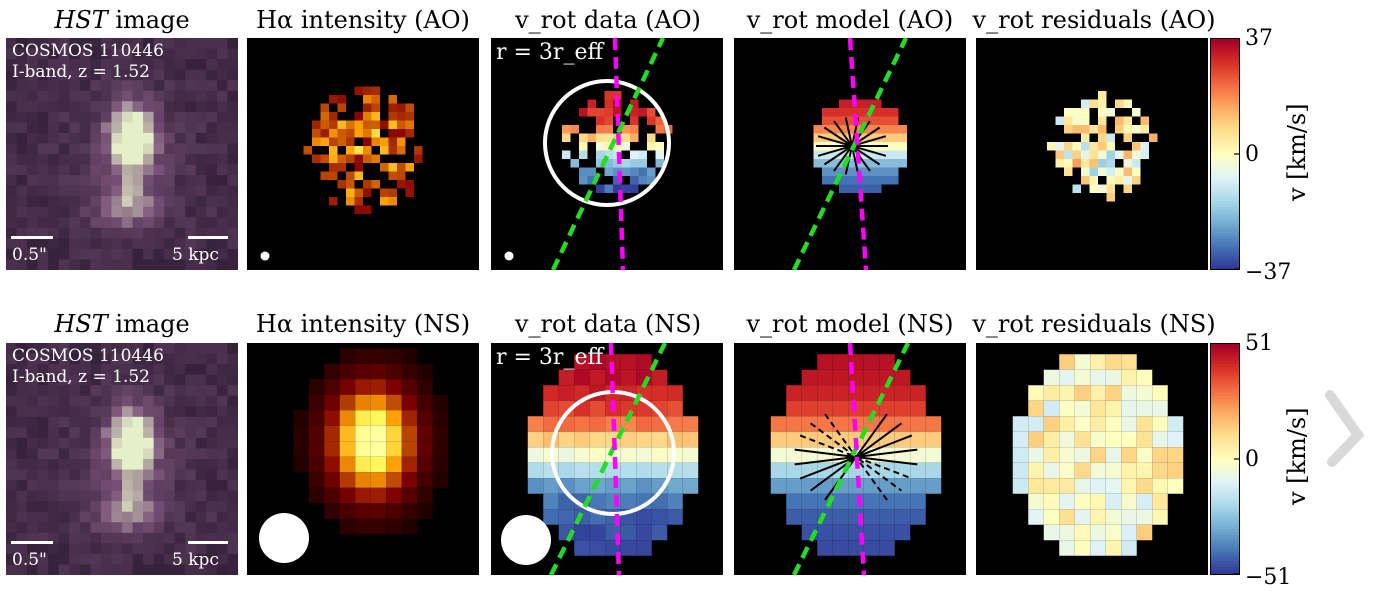 This screenshot has height=592, width=1376. Describe the element at coordinates (1092, 154) in the screenshot. I see `panel-vresid-ao` at that location.